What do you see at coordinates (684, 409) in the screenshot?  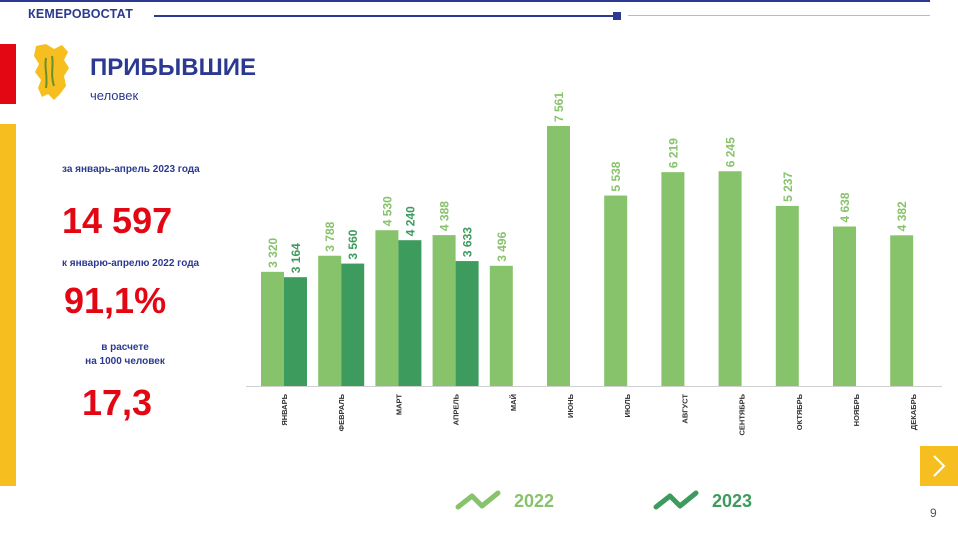 I see `x-tick-label-7: АВГУСТ` at bounding box center [684, 409].